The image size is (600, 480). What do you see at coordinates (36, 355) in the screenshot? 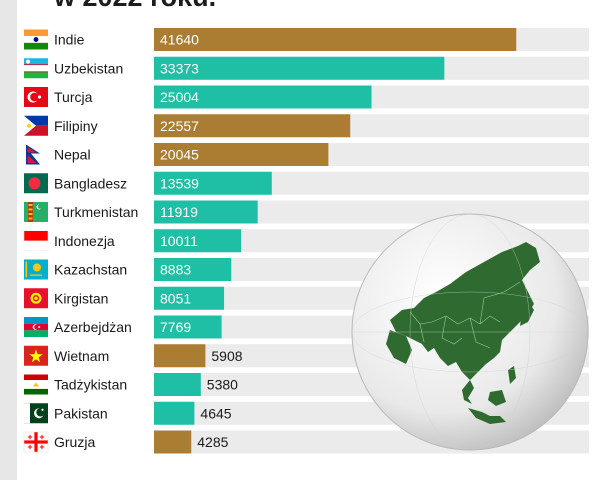
I see `vietnam-flag-icon` at bounding box center [36, 355].